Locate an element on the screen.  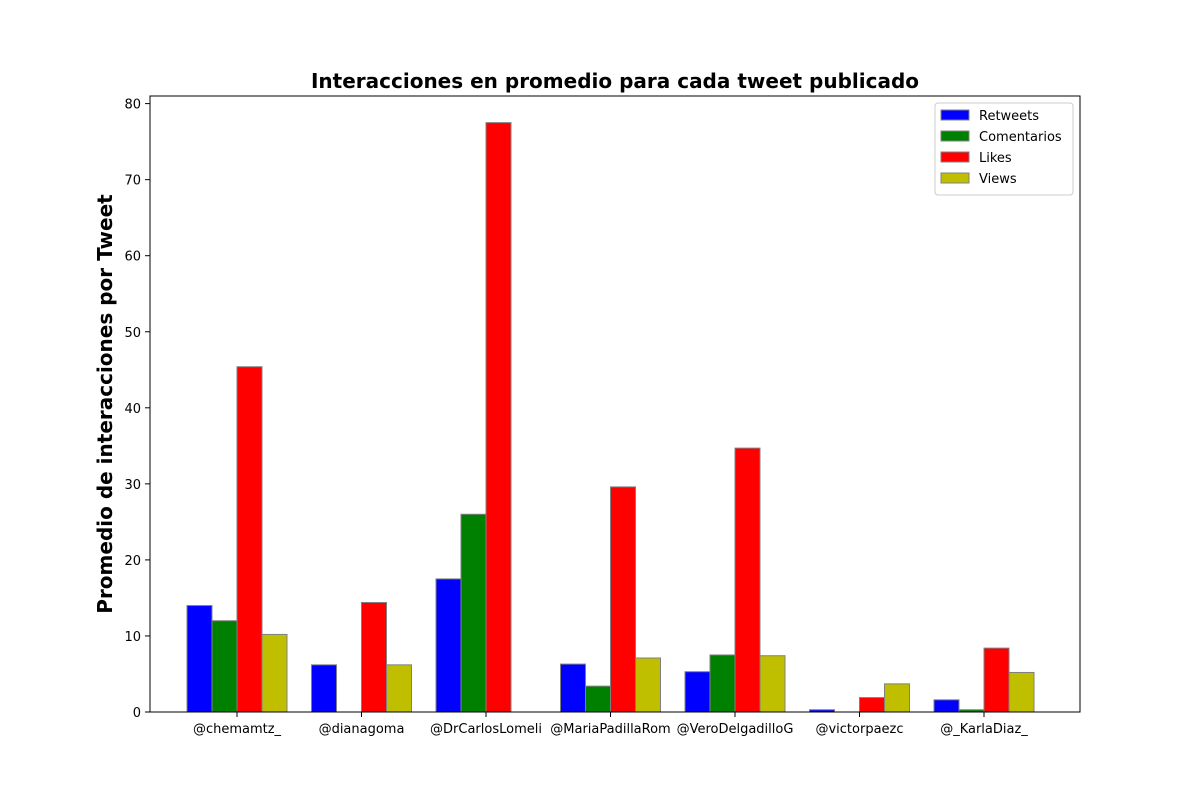
x-tick-label: @victorpaezc is located at coordinates (859, 729).